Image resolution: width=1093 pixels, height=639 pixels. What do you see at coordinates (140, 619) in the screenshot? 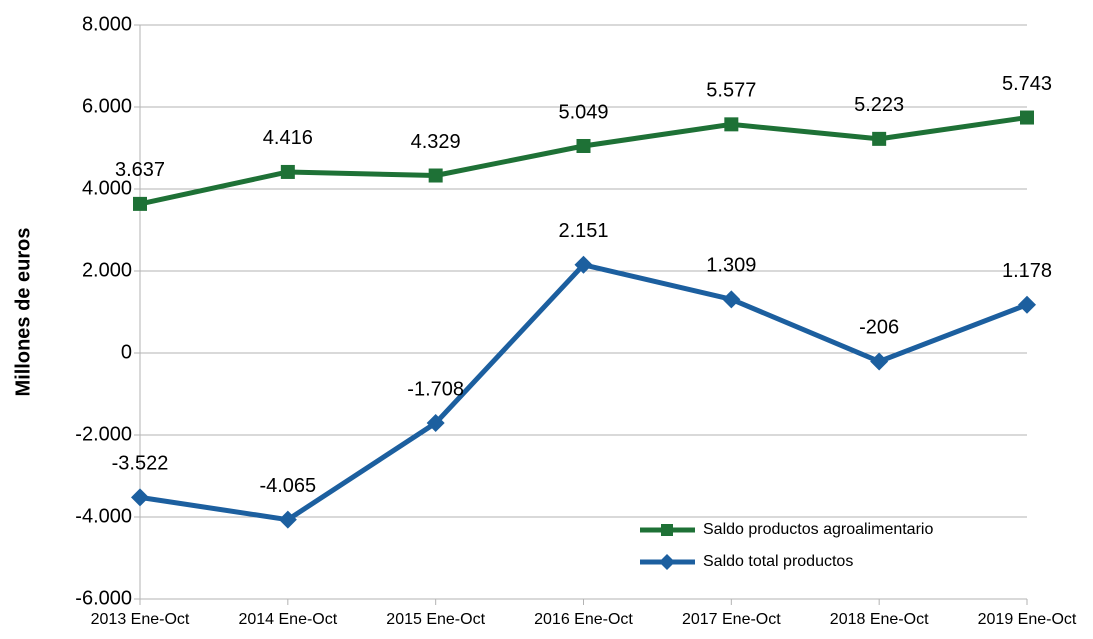
I see `x-tick-label: 2013 Ene-Oct` at bounding box center [140, 619].